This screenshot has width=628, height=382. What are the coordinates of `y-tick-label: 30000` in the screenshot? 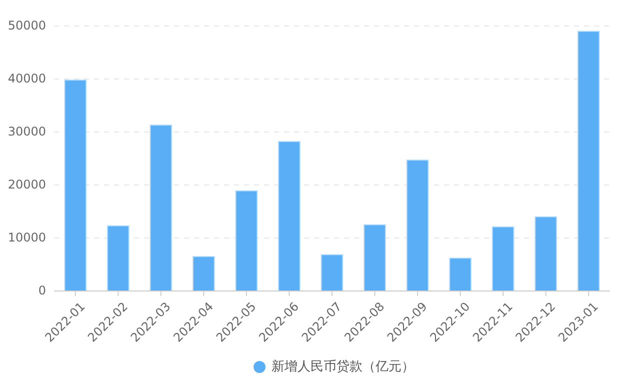 It's located at (27, 131).